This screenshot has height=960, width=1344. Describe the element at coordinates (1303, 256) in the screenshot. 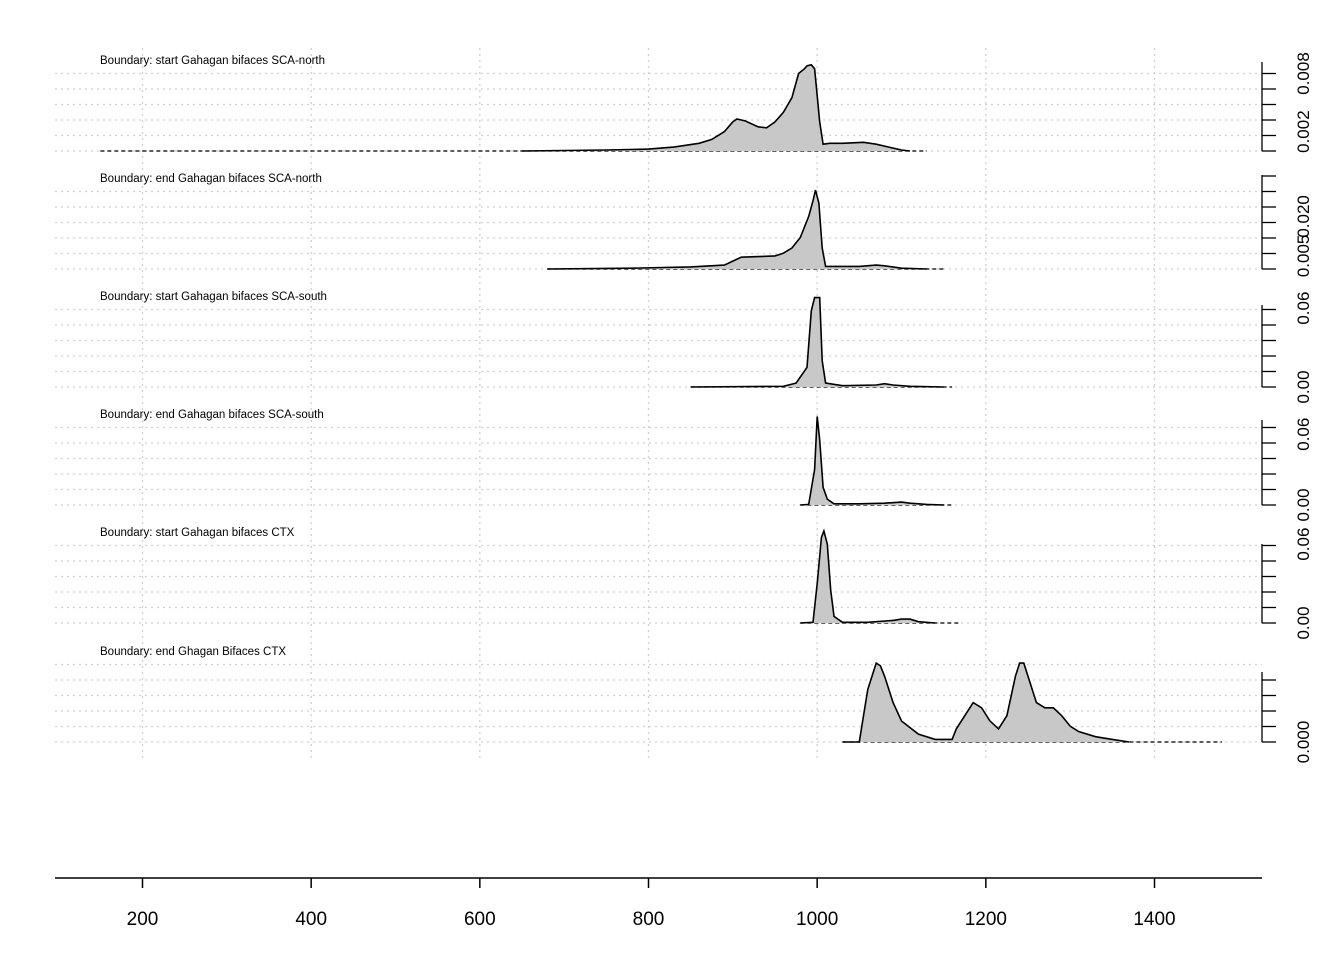

I see `y-tick-label: 0.005` at that location.